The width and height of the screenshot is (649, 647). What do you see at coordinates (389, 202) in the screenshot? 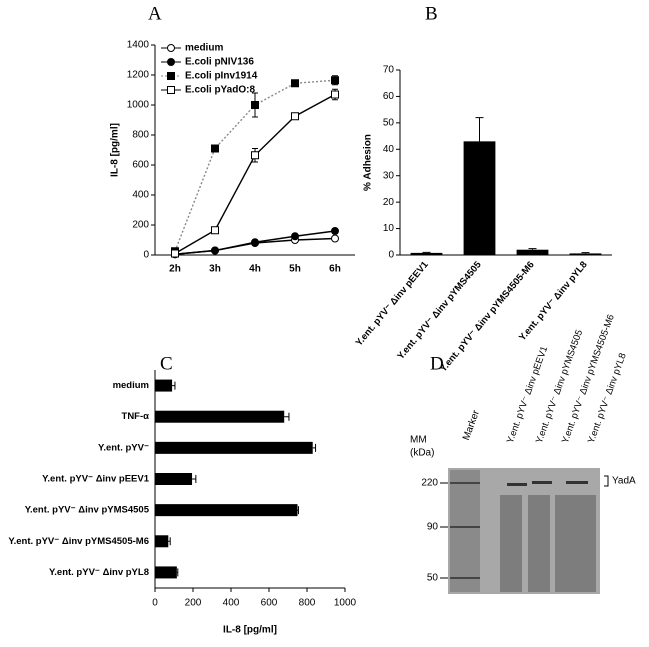
I see `y-tick-label: 20` at bounding box center [389, 202].